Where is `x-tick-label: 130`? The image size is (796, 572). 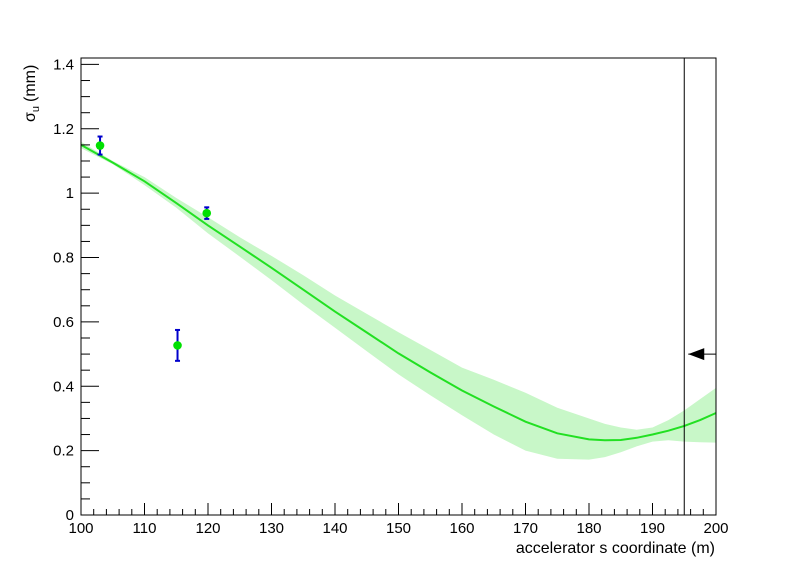 x-tick-label: 130 is located at coordinates (271, 528).